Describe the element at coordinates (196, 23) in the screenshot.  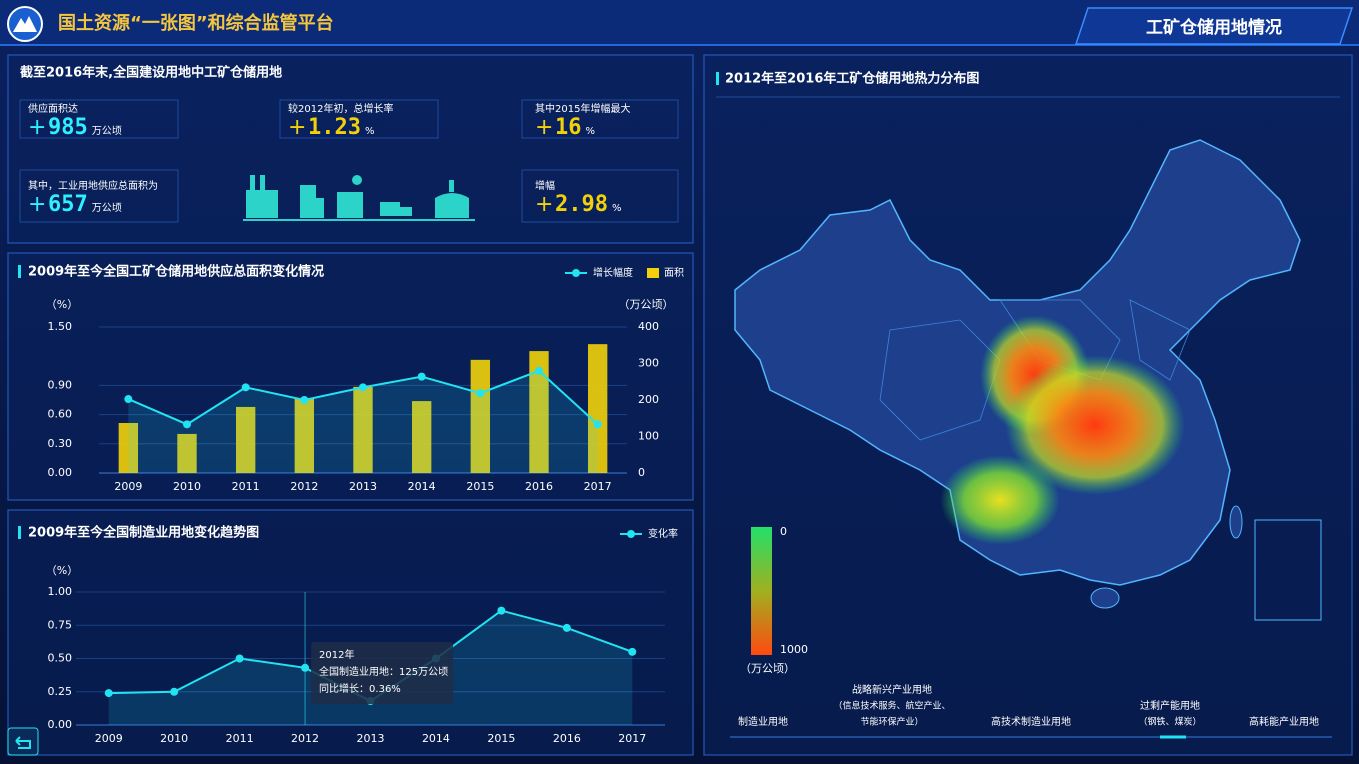
I see `header-title: 国土资源“一张图”和综合监管平台` at that location.